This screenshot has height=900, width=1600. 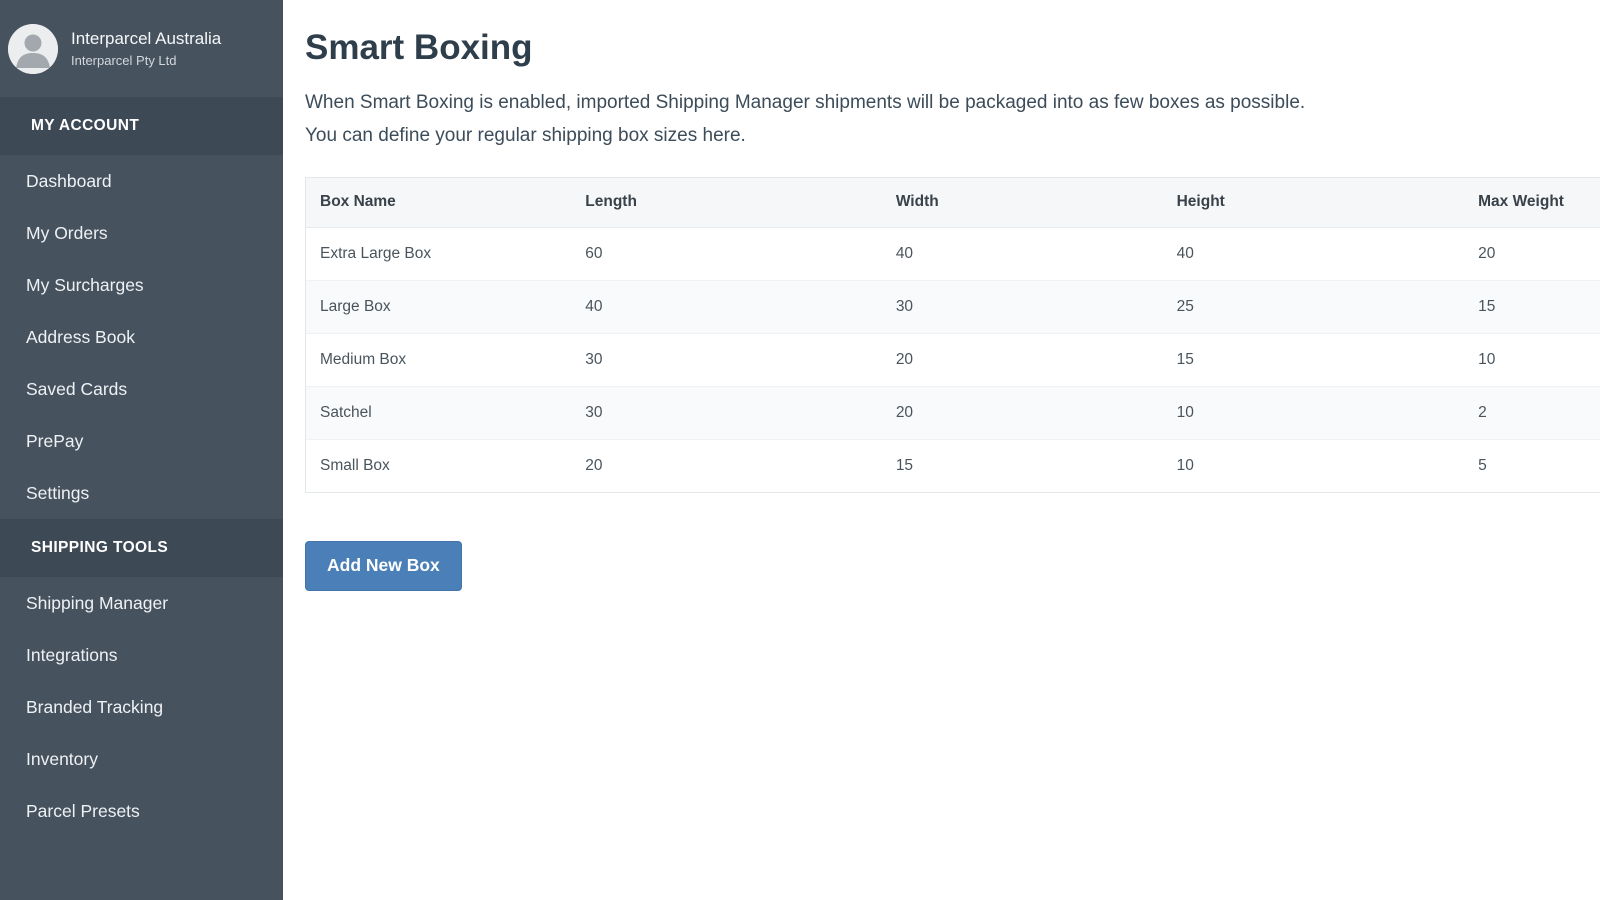 I want to click on cell-max-weight: 2, so click(x=1532, y=413).